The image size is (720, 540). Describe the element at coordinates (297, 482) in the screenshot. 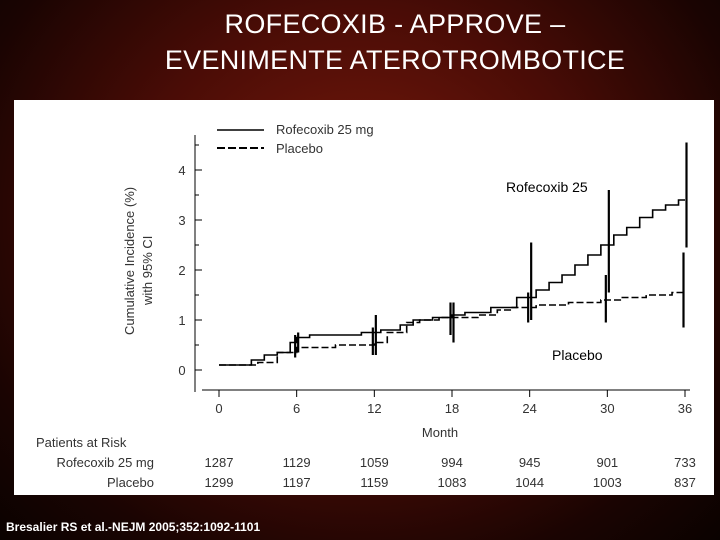

I see `risk-cell: 1197` at that location.